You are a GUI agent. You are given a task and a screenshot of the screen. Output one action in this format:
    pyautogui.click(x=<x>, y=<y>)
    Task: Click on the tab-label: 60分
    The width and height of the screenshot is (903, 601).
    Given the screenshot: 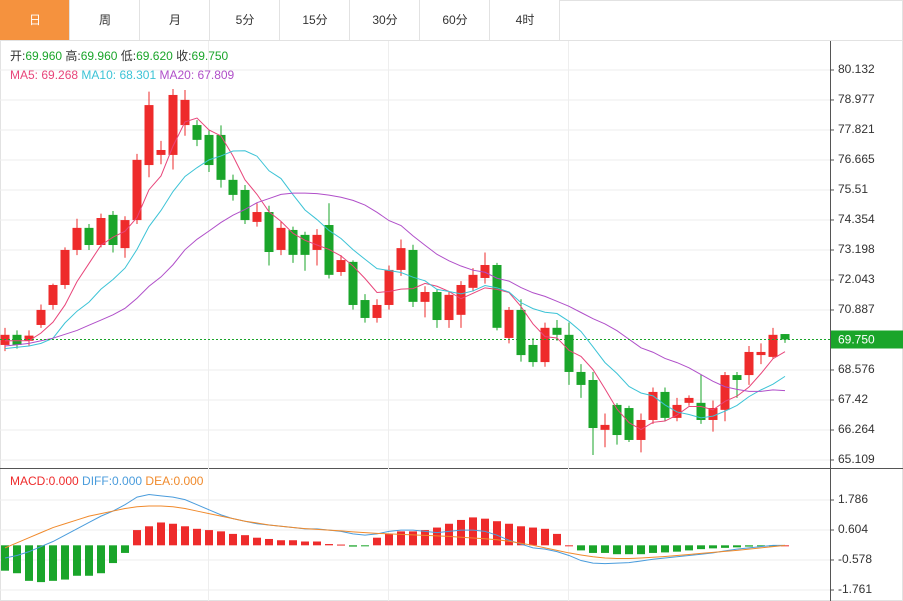 What is the action you would take?
    pyautogui.click(x=454, y=20)
    